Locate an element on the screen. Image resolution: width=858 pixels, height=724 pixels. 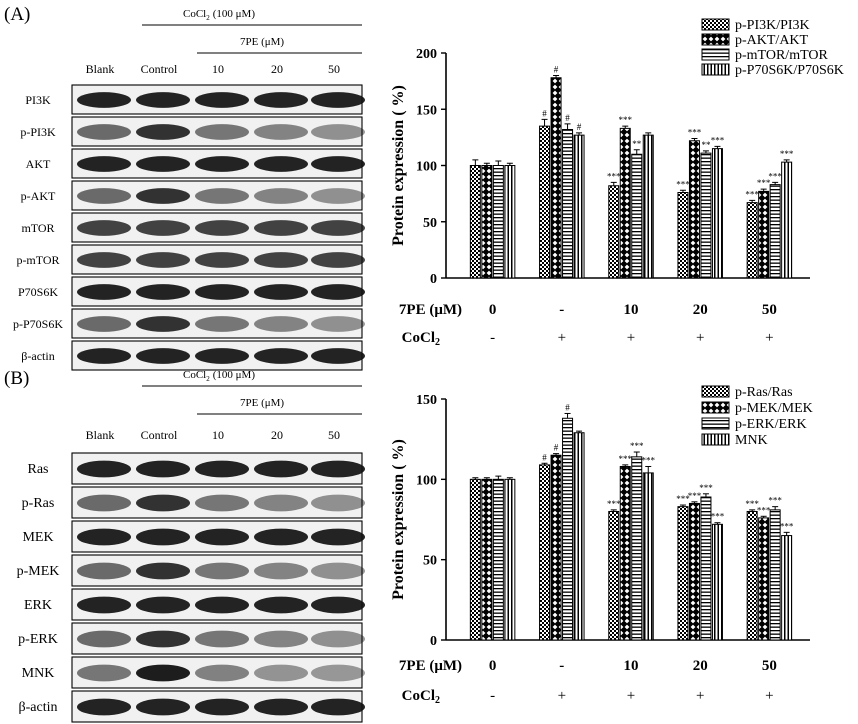
dose-row-label: 7PE (μM) is located at coordinates (430, 310).